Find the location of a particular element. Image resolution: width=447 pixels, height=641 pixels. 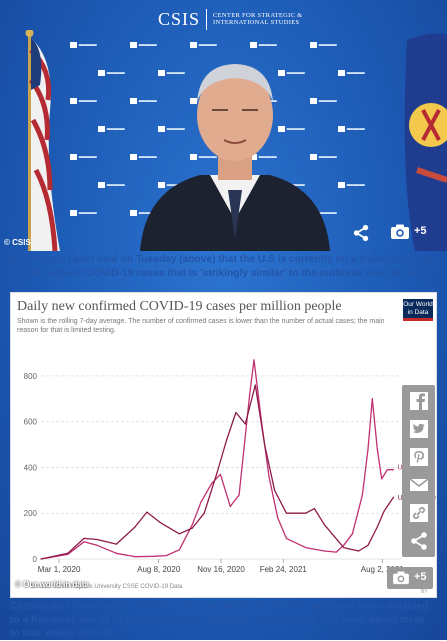

x-tick-label: Aug 2, 2021 is located at coordinates (383, 569).